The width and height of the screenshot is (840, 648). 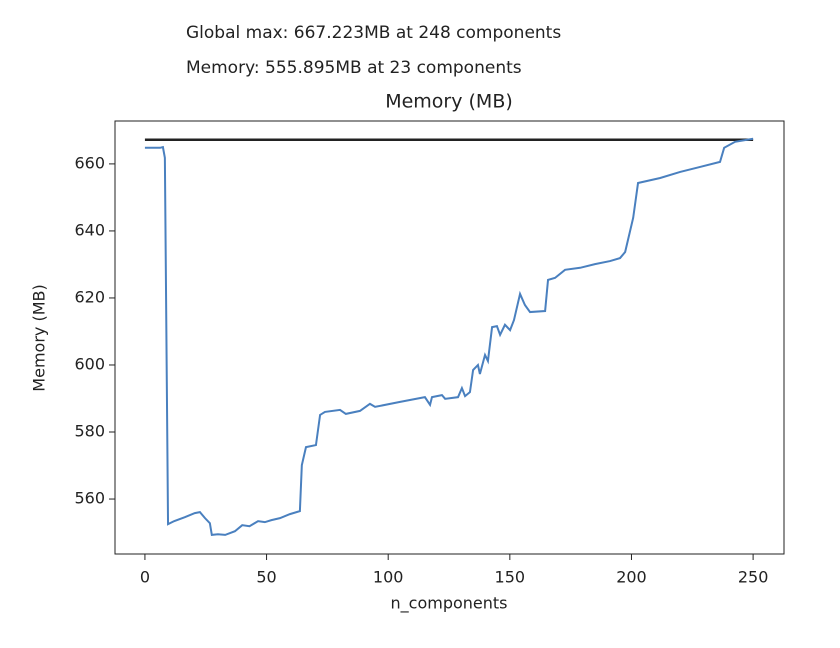 I want to click on x-tick-label: 250, so click(x=753, y=577).